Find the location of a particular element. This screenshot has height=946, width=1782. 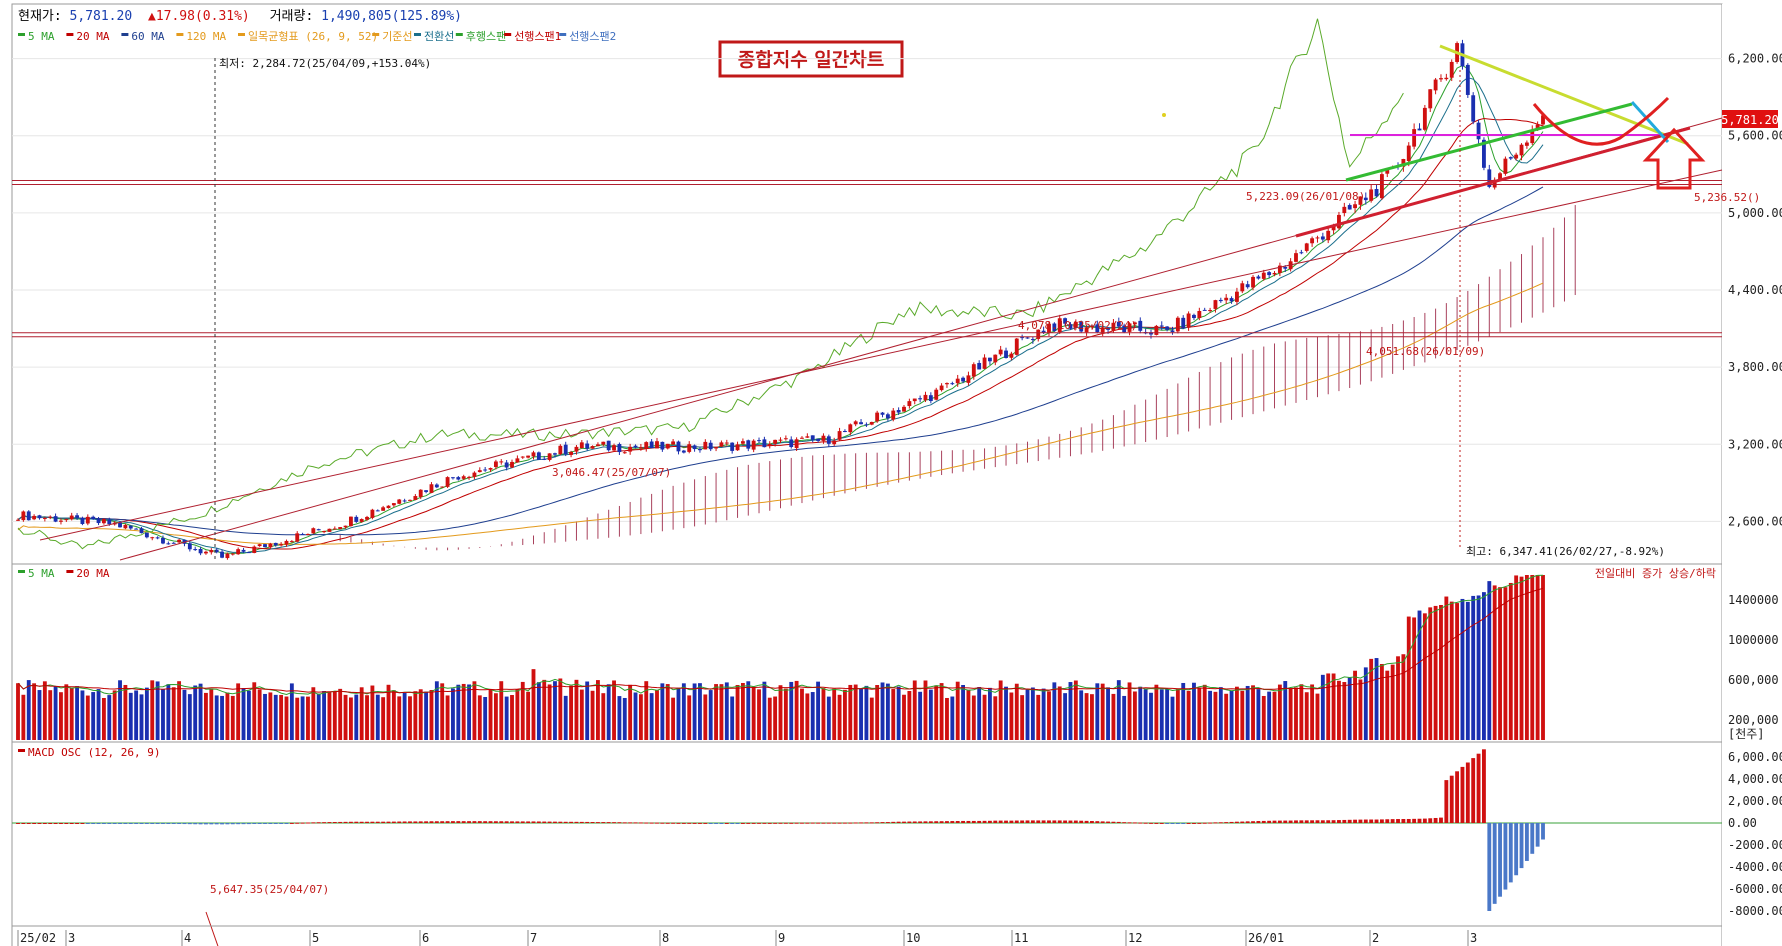

x-tick-label: 12 is located at coordinates (1135, 938).